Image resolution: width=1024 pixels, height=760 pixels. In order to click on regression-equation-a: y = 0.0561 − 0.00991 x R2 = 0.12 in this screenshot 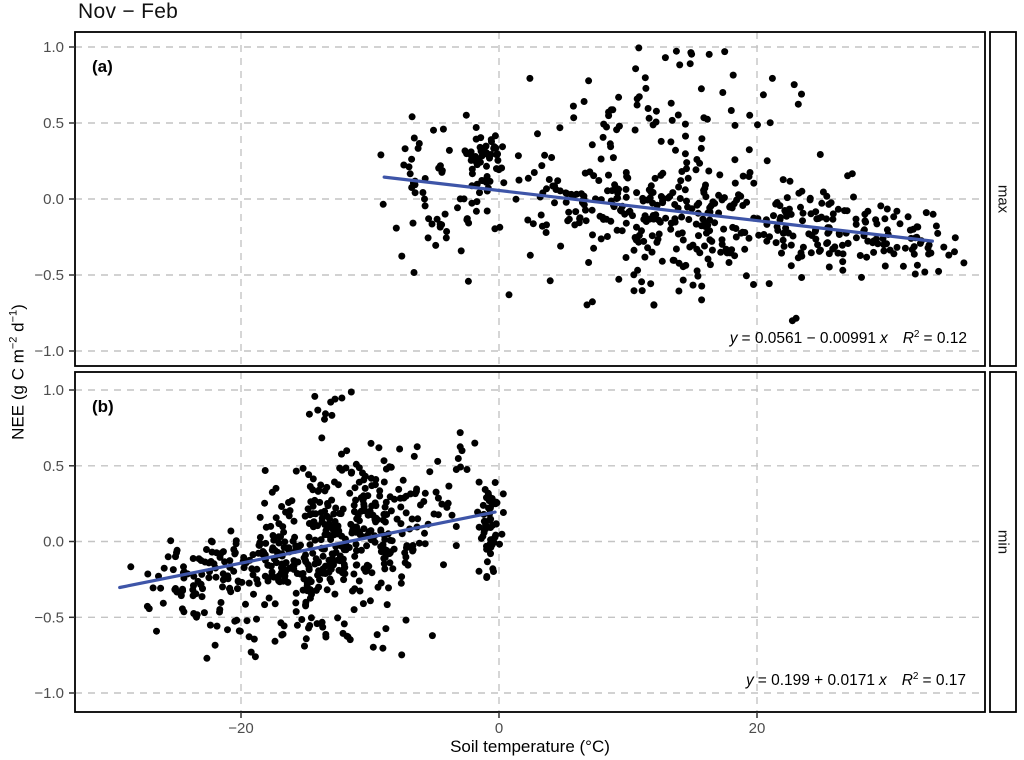, I will do `click(848, 338)`.